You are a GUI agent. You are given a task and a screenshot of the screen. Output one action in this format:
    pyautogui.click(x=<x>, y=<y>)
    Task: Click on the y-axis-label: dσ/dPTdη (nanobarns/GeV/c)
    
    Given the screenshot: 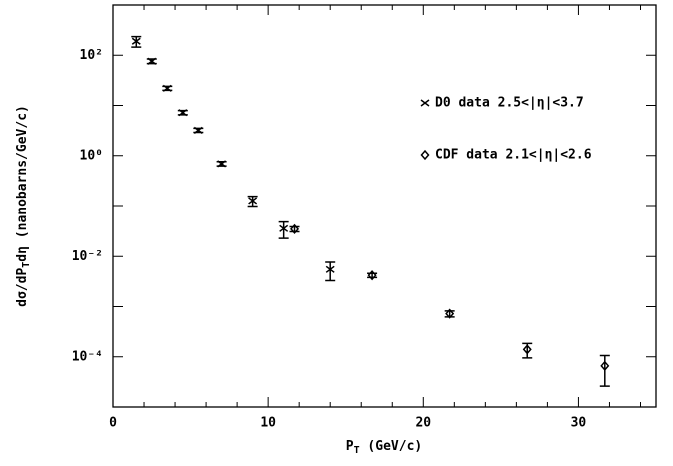 What is the action you would take?
    pyautogui.click(x=24, y=206)
    